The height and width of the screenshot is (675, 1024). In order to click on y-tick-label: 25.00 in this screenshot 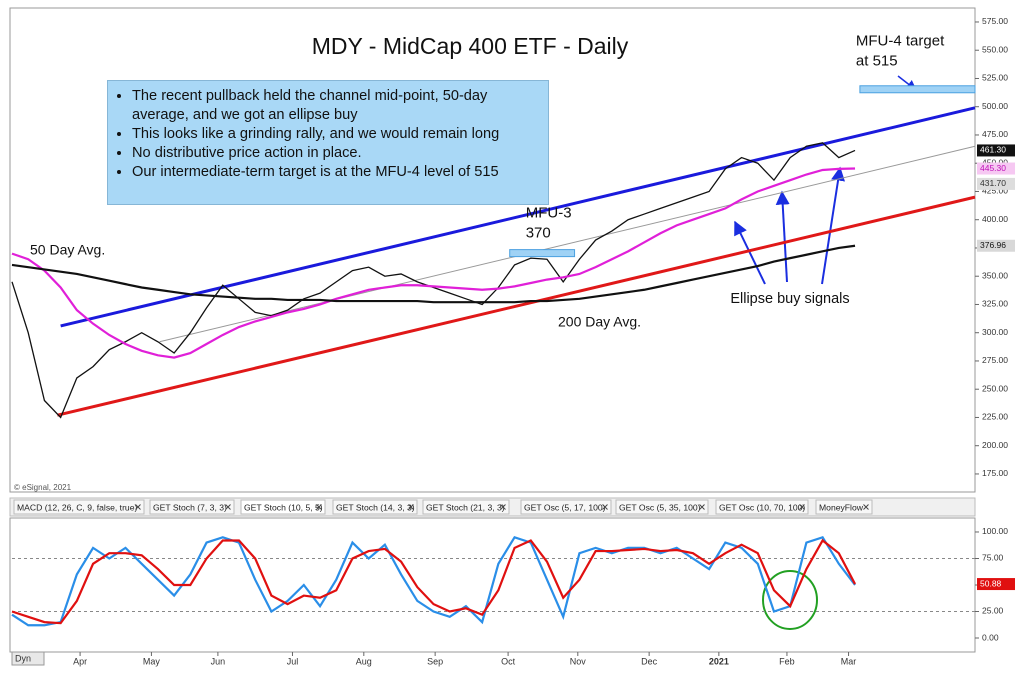, I will do `click(993, 611)`.